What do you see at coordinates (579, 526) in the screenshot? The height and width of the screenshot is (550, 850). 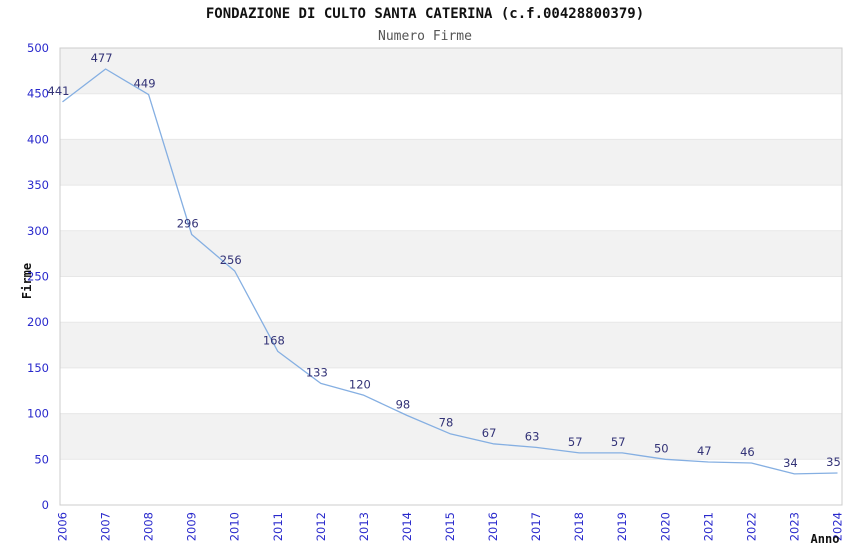 I see `x-tick-label: 2018` at bounding box center [579, 526].